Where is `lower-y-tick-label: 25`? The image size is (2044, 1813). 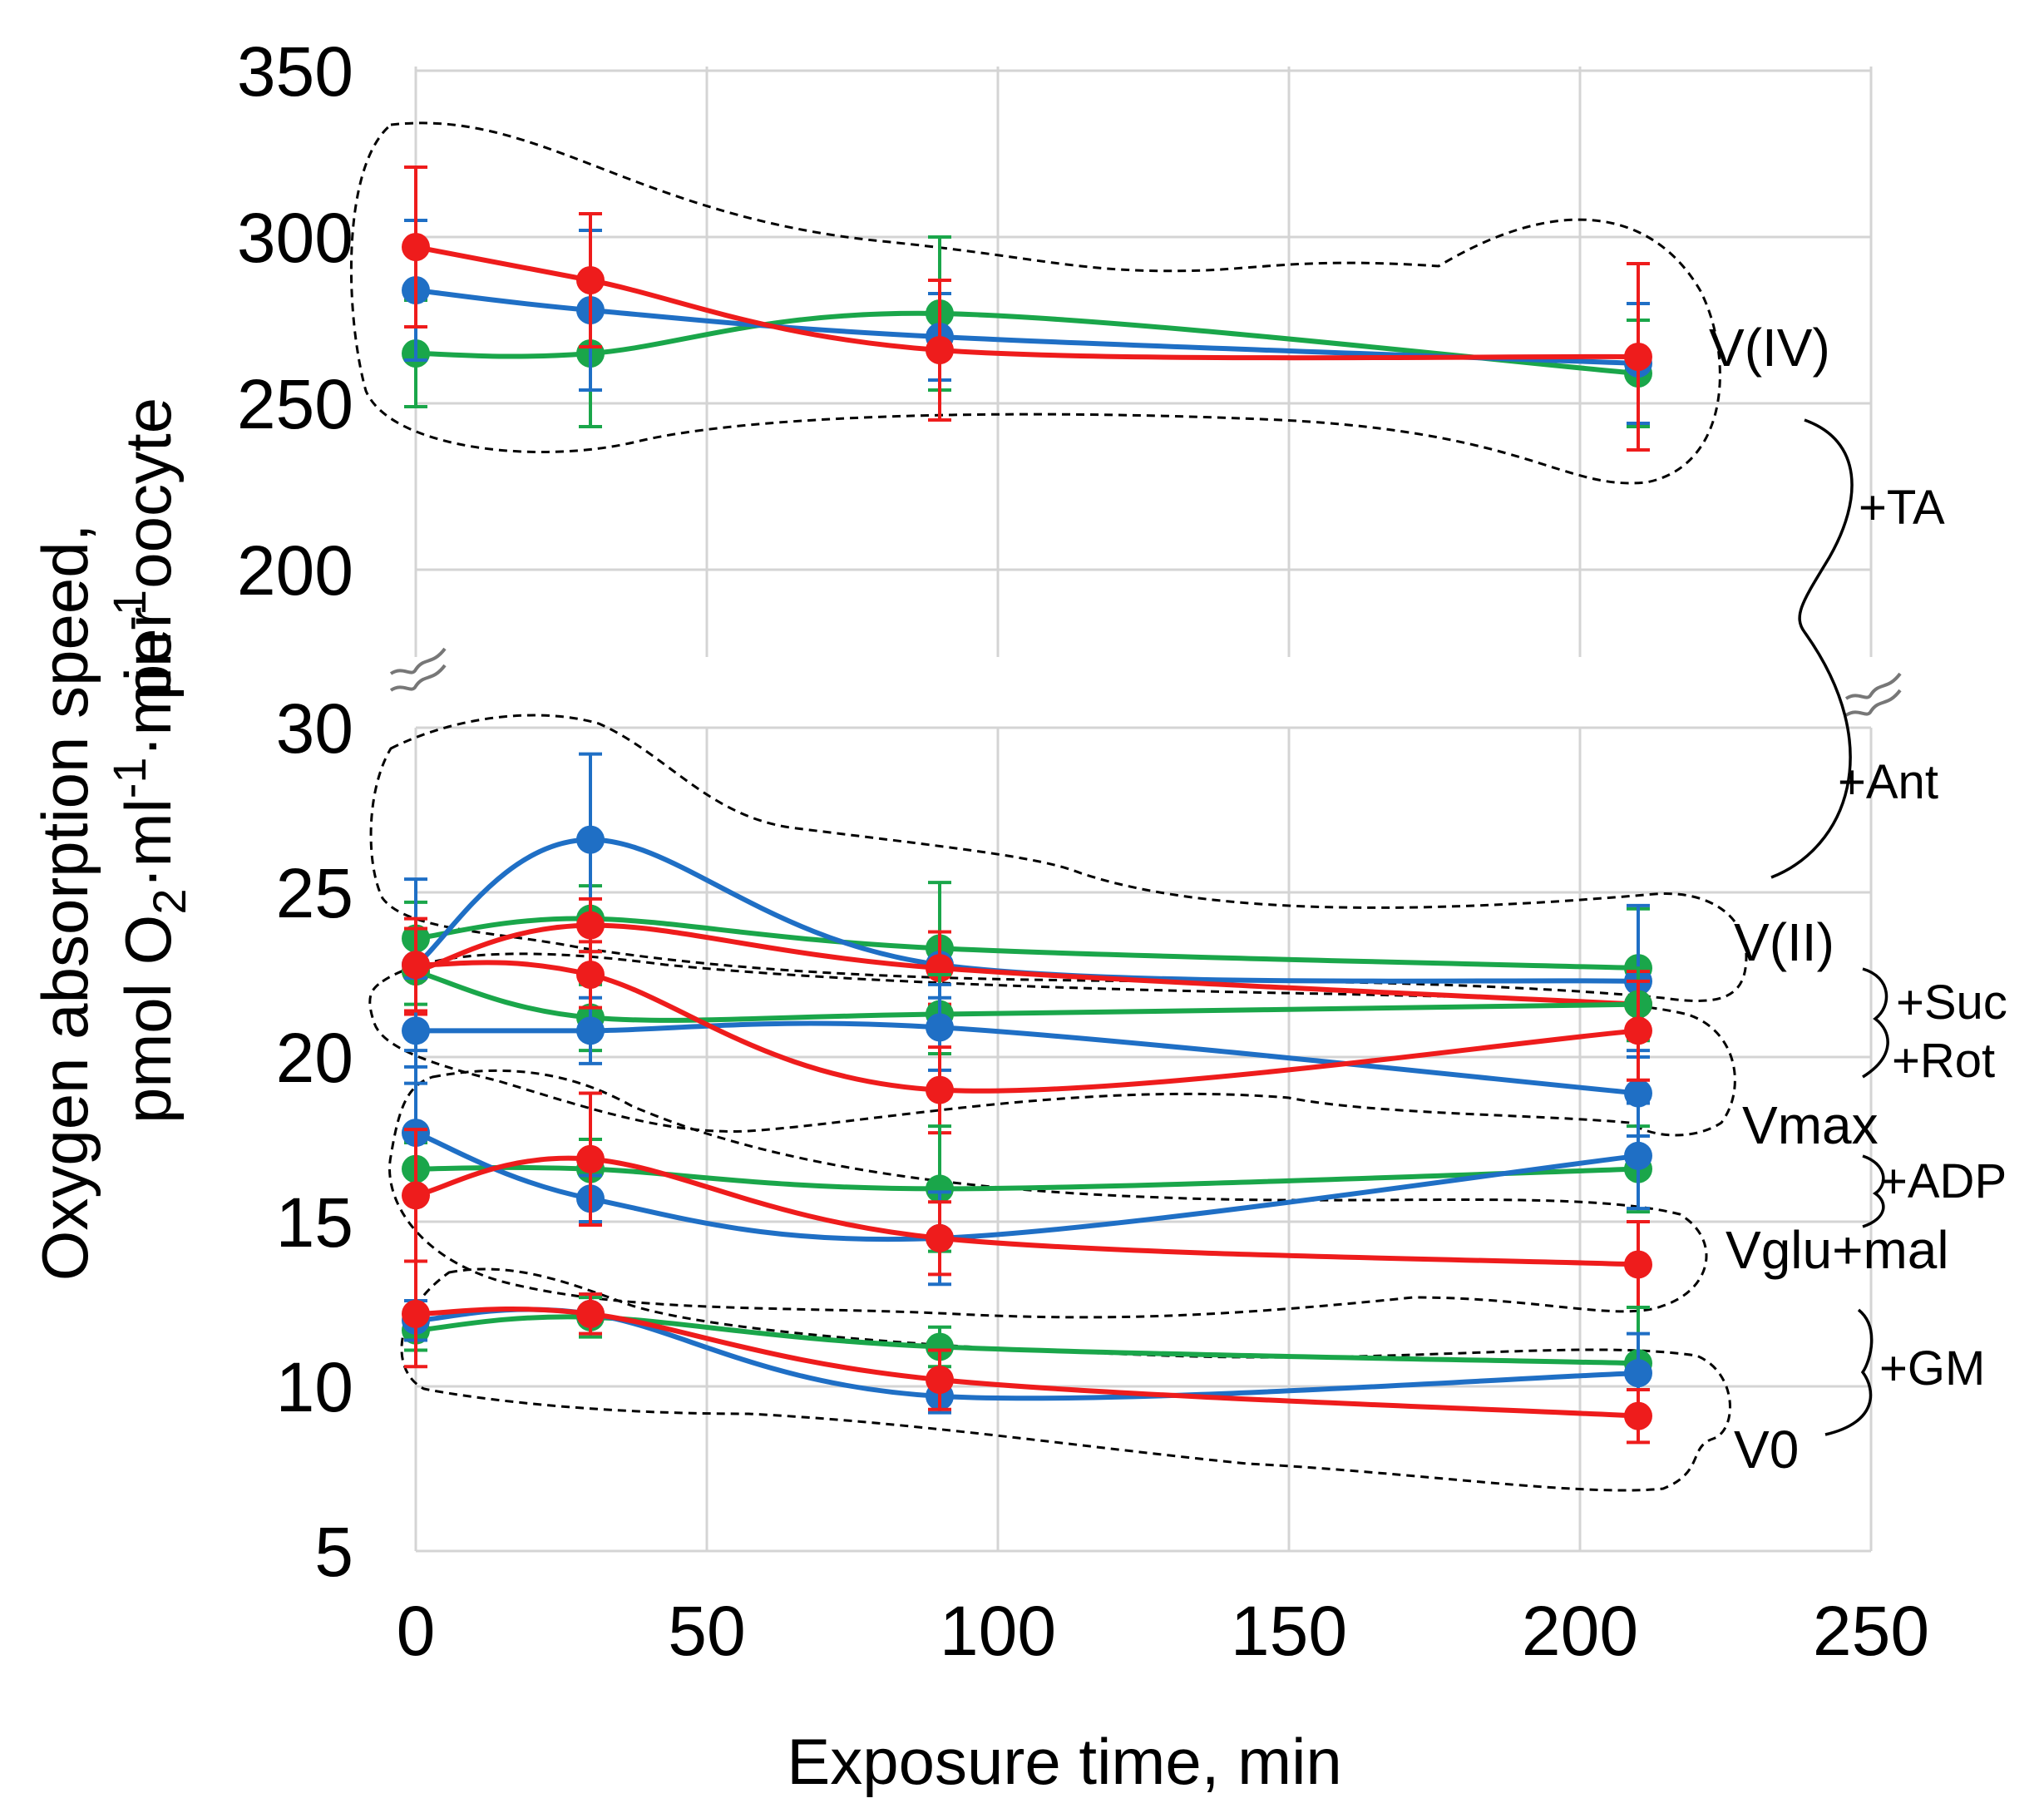 lower-y-tick-label: 25 is located at coordinates (314, 893).